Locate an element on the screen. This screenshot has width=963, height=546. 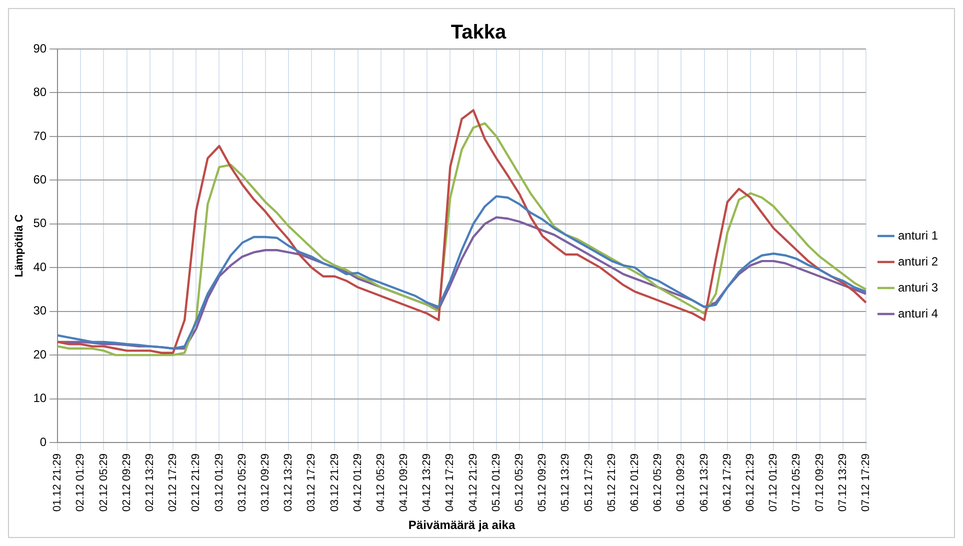
x-tick-label: 06.12 17:29 is located at coordinates (727, 482).